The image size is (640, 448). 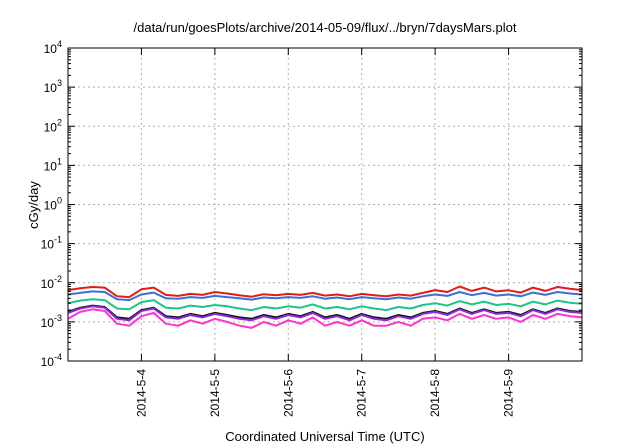 What do you see at coordinates (51, 282) in the screenshot?
I see `y-tick-label: 10⁻²` at bounding box center [51, 282].